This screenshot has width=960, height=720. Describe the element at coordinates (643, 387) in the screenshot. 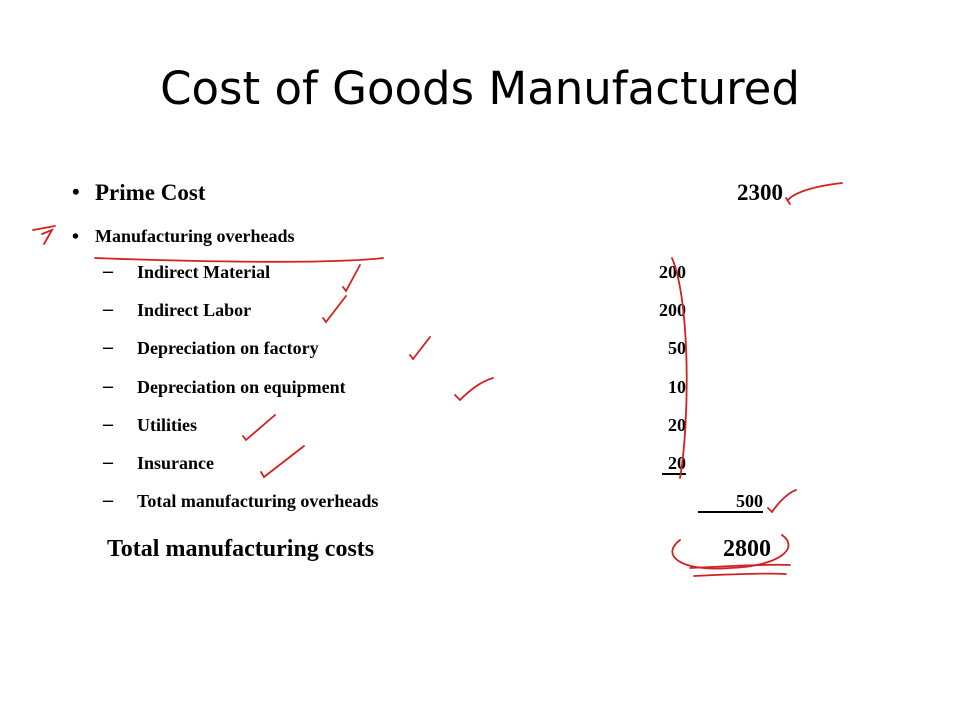

I see `row-value: 10` at that location.